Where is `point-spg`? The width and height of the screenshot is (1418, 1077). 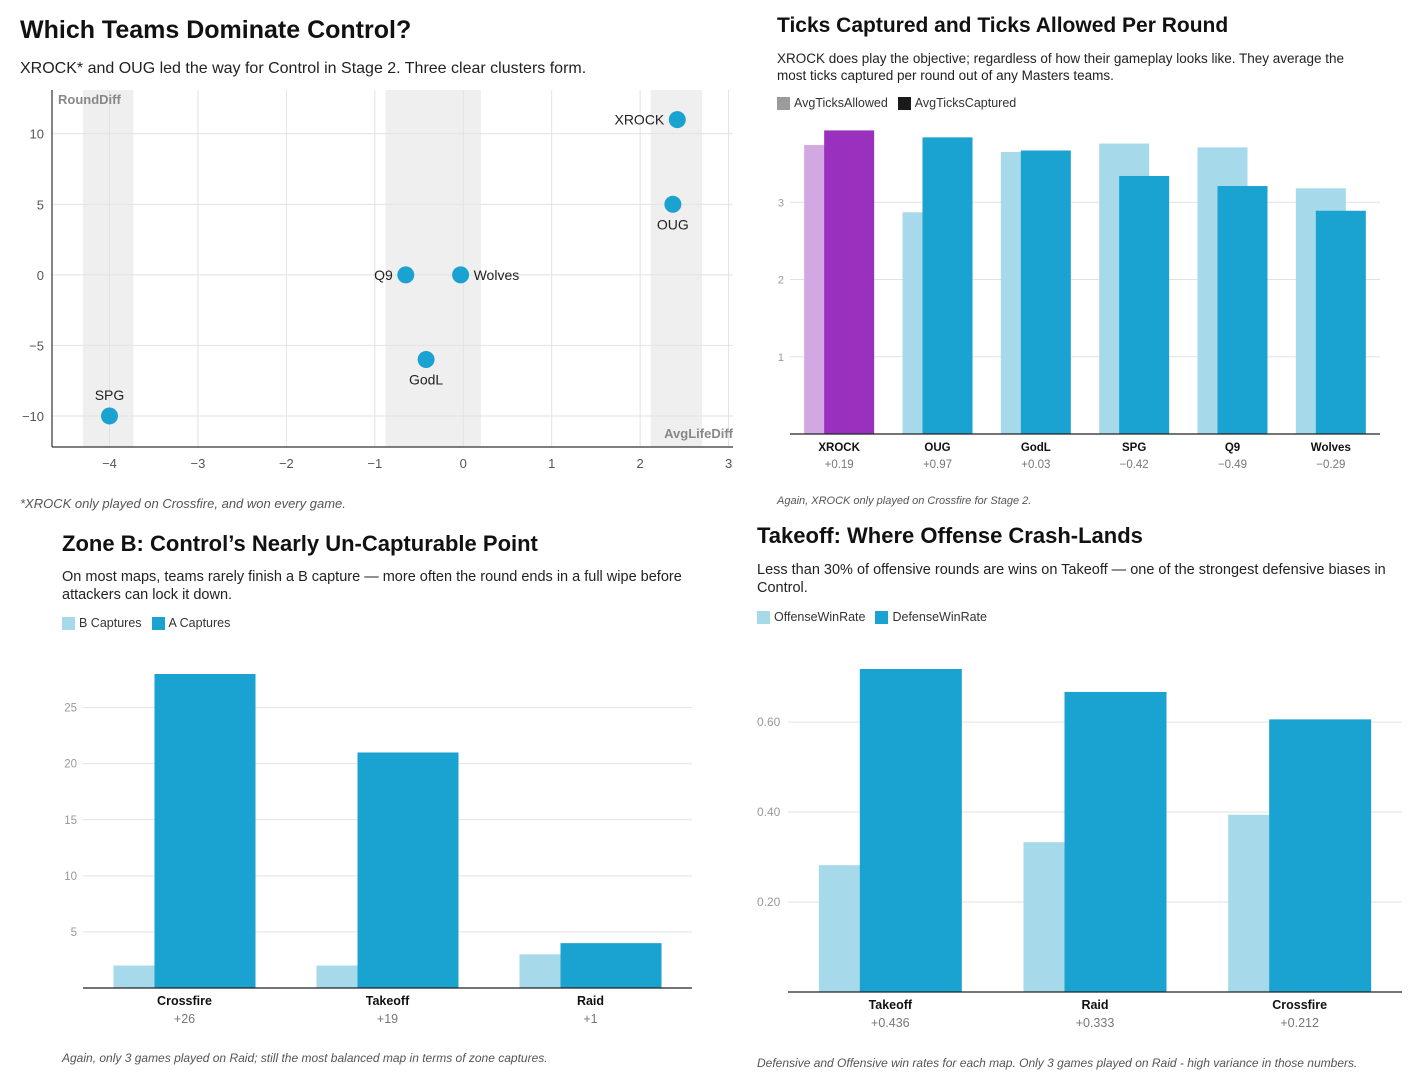 point-spg is located at coordinates (109, 416).